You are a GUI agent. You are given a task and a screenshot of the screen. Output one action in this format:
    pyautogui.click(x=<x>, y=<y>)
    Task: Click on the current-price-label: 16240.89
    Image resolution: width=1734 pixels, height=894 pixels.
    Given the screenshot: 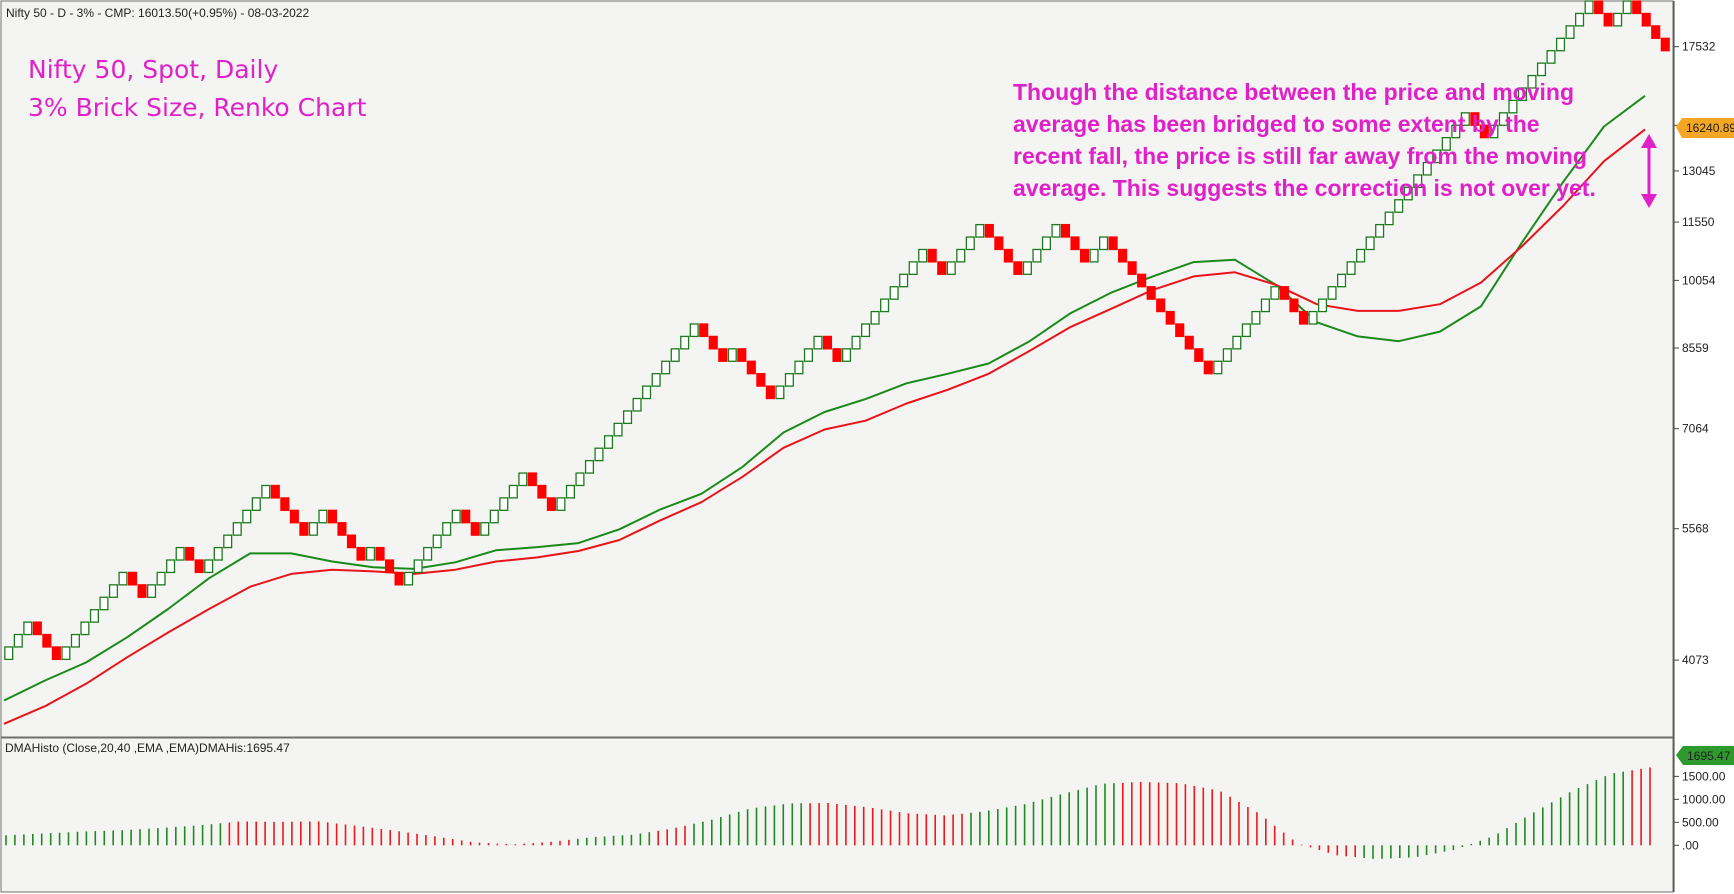 What is the action you would take?
    pyautogui.click(x=1710, y=128)
    